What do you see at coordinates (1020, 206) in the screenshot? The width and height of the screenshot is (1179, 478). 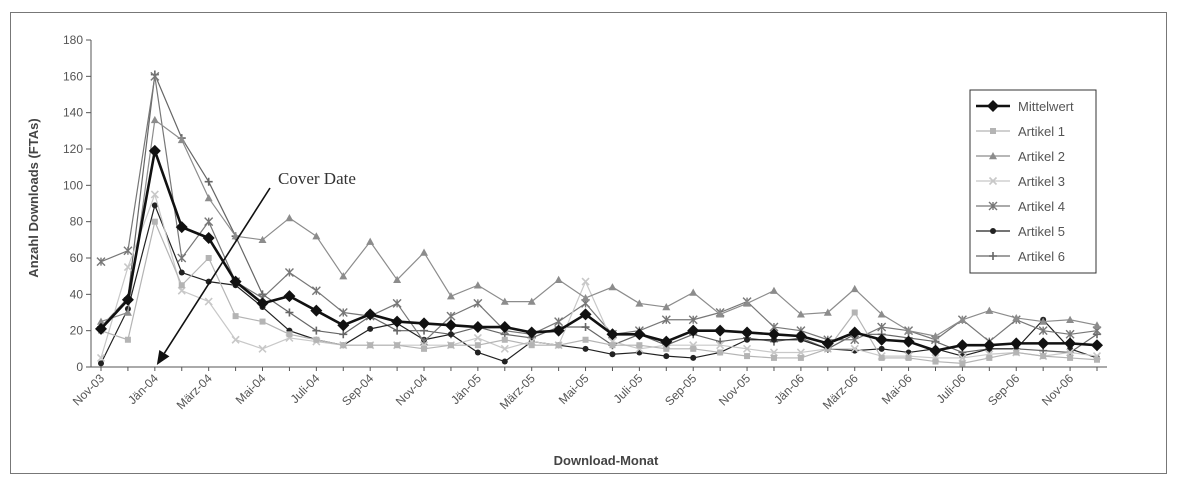 I see `legend-item: Artikel 4` at bounding box center [1020, 206].